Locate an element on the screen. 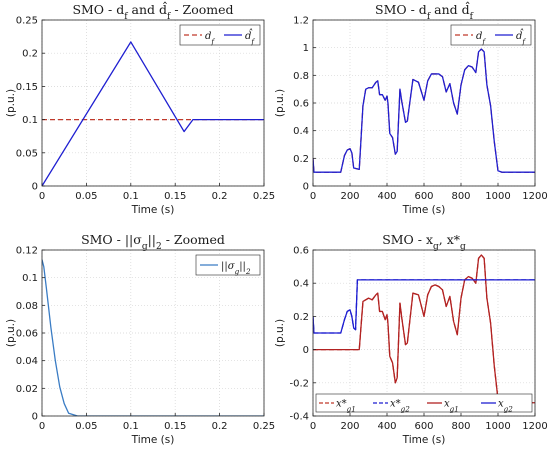  y-tick-label: 0.08 is located at coordinates (27, 306).